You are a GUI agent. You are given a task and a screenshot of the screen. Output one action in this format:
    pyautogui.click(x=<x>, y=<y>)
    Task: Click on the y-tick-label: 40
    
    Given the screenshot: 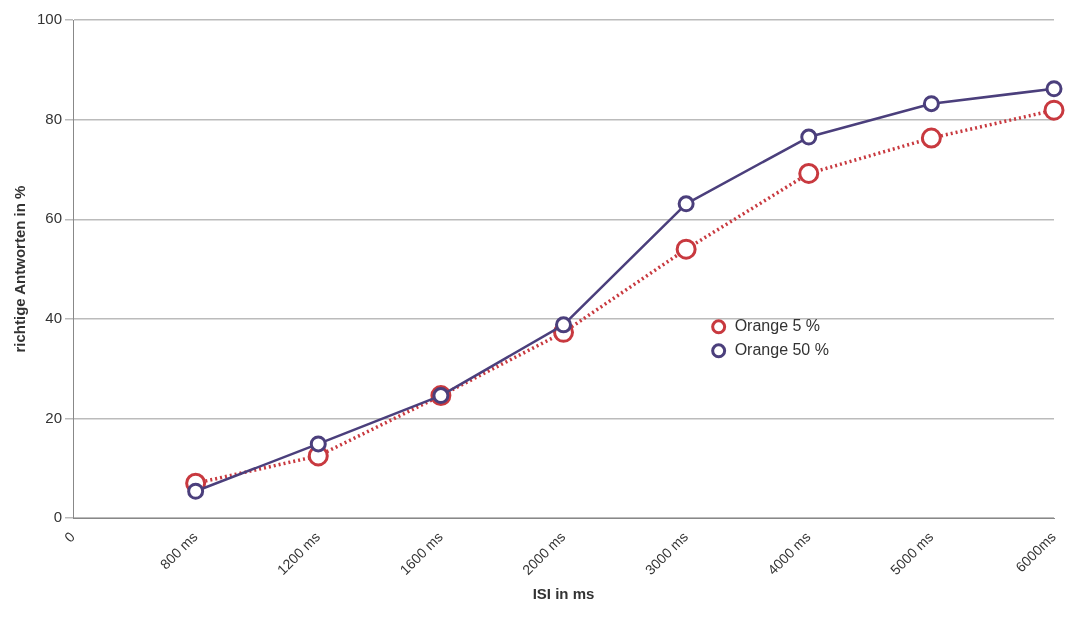 What is the action you would take?
    pyautogui.click(x=54, y=318)
    